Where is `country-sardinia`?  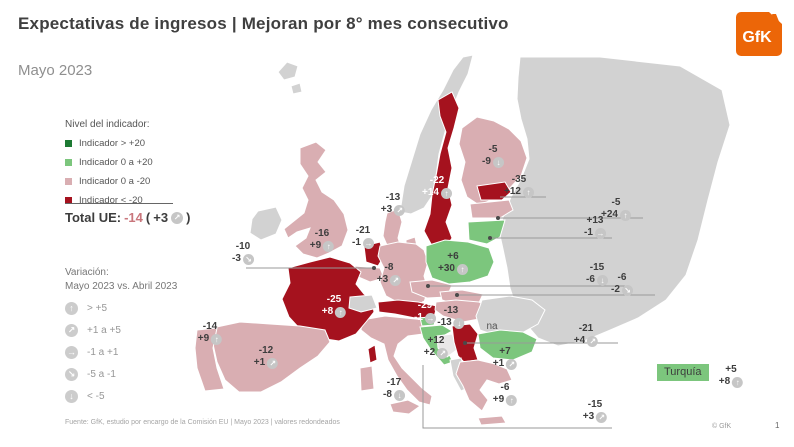
country-sardinia is located at coordinates (367, 378).